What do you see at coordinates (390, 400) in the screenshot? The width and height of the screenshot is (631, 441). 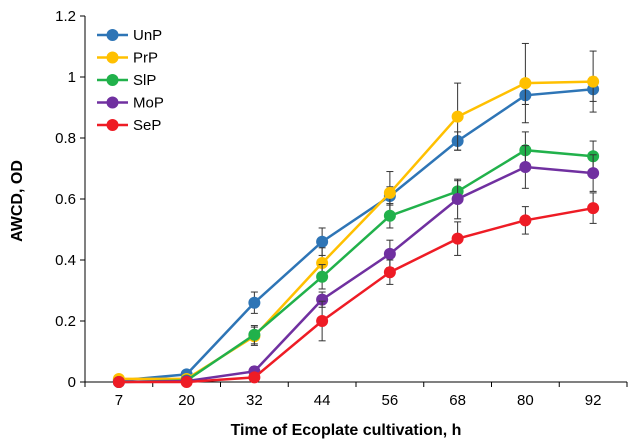 I see `x-tick-label: 56` at bounding box center [390, 400].